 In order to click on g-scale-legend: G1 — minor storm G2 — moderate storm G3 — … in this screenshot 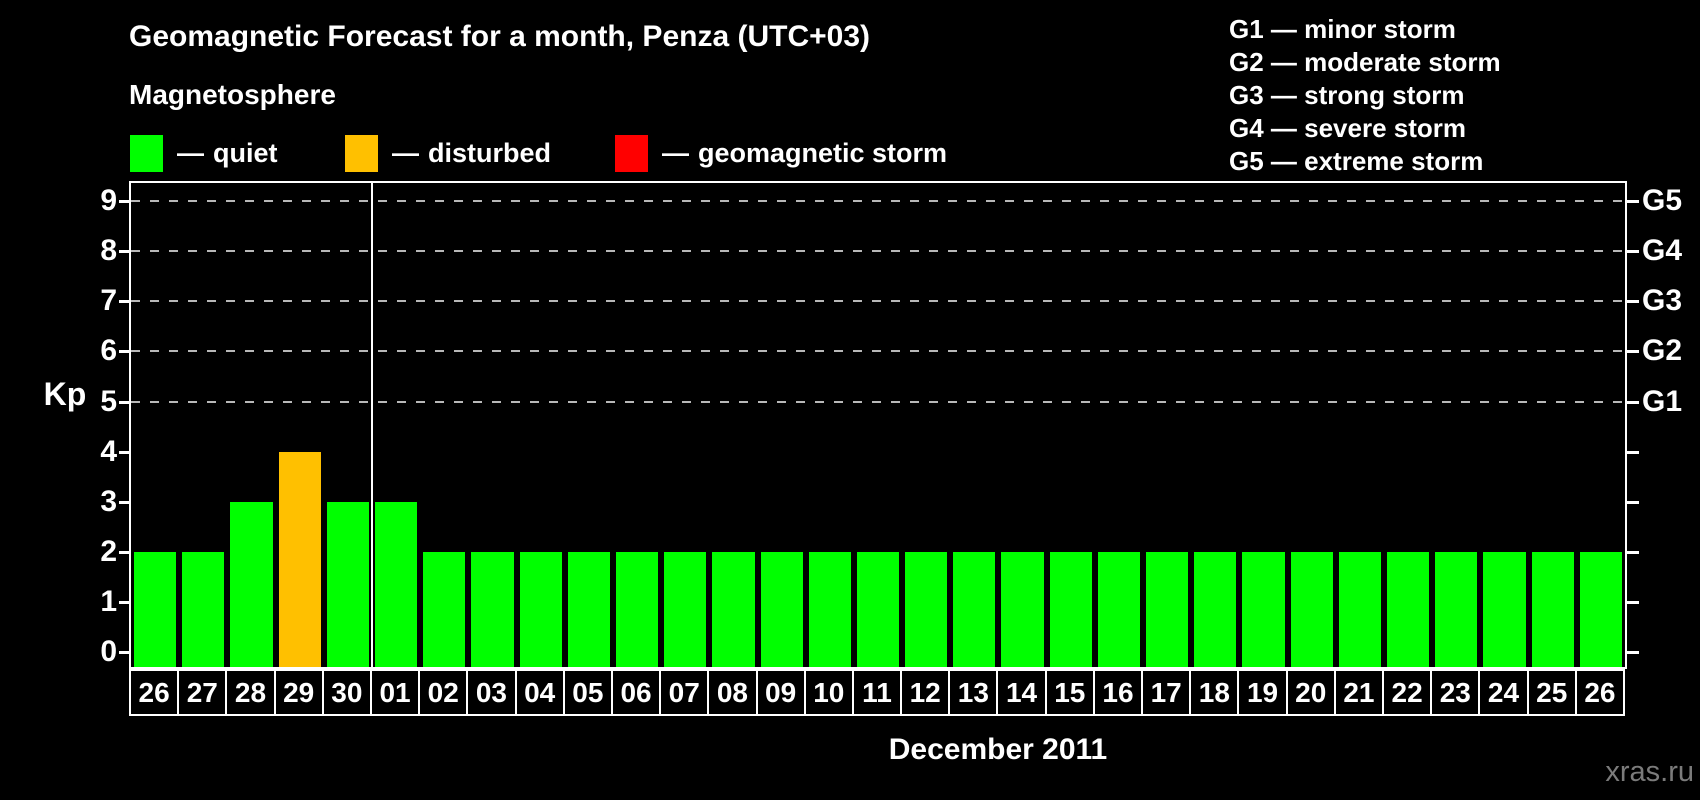, I will do `click(1365, 95)`.